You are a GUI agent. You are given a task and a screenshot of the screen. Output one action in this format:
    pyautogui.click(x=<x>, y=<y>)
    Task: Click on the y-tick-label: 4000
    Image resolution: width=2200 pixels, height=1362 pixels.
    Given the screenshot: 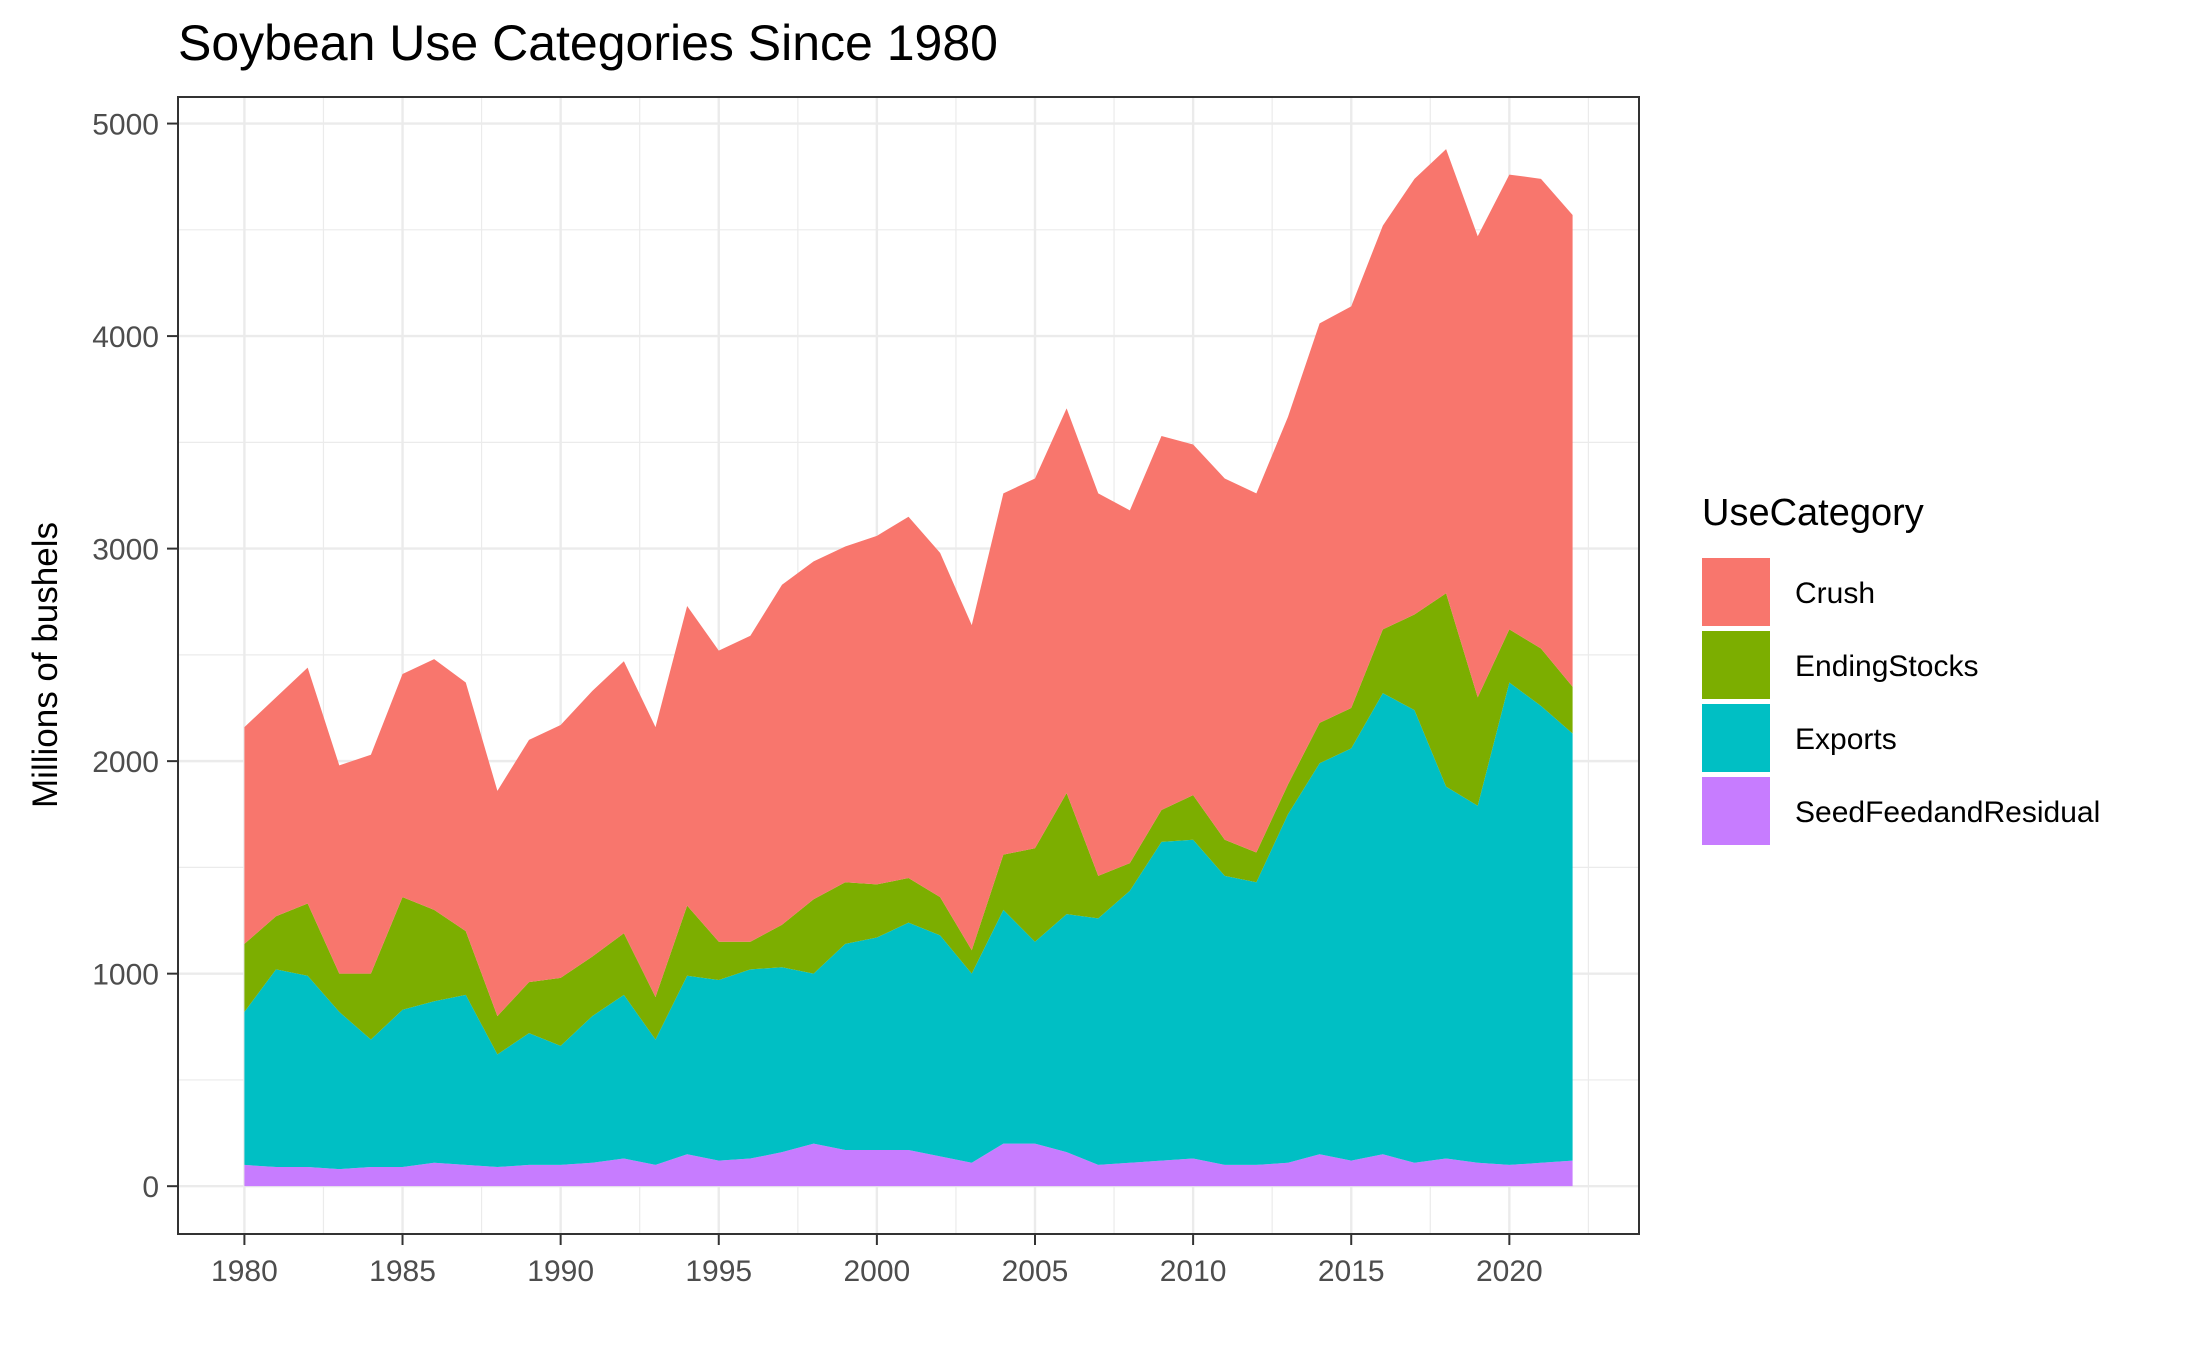 What is the action you would take?
    pyautogui.click(x=125, y=337)
    